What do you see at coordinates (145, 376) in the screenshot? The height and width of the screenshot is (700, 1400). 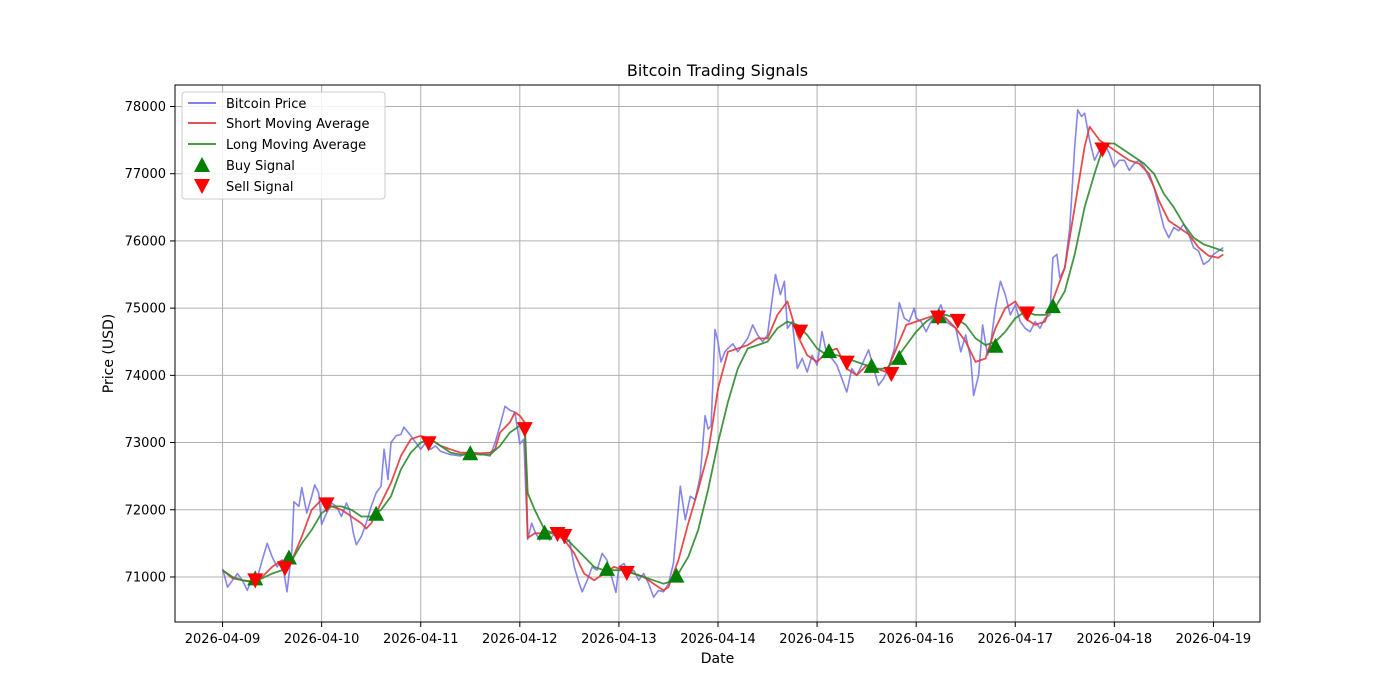 I see `y-tick-label: 74000` at bounding box center [145, 376].